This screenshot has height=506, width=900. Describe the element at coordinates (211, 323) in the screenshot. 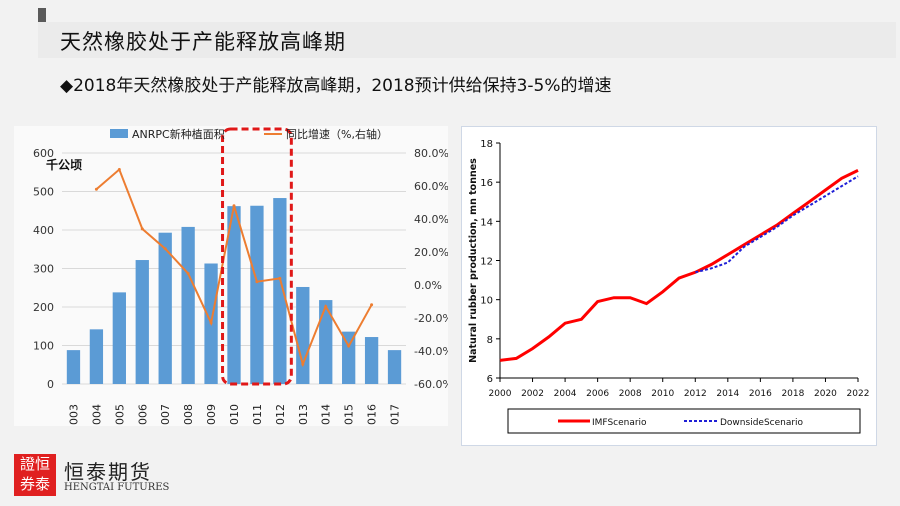

I see `growth-point-2009` at that location.